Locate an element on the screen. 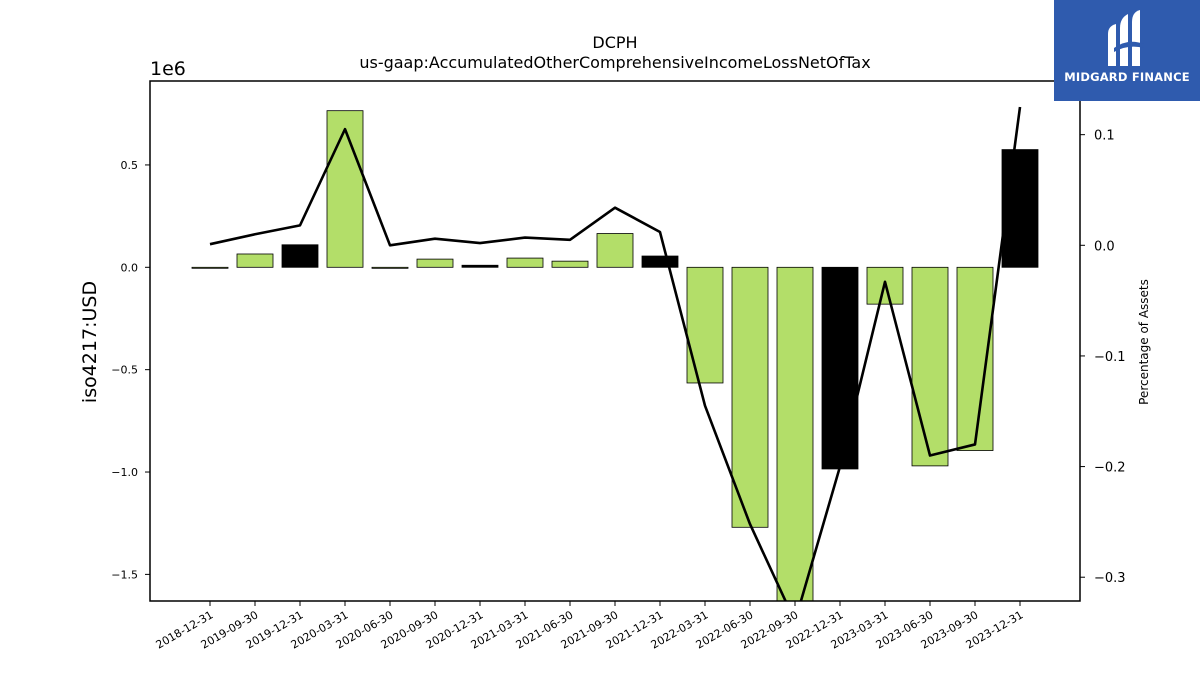  y-axis-label: iso4217:USD is located at coordinates (90, 342).